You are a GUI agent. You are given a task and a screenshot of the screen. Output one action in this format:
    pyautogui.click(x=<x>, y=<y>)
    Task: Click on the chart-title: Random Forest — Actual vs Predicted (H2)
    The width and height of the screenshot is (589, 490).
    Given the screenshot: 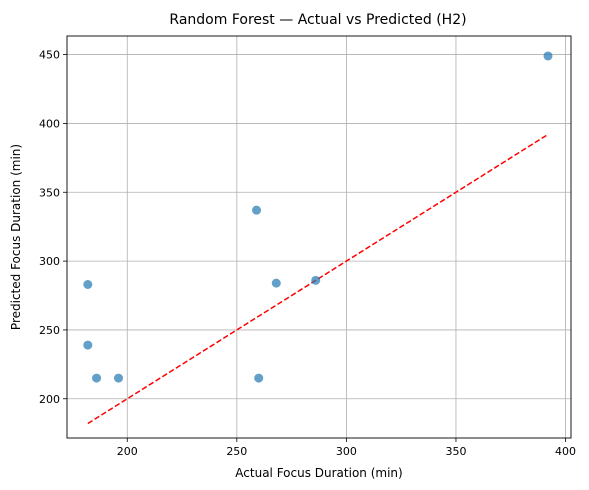 What is the action you would take?
    pyautogui.click(x=317, y=20)
    